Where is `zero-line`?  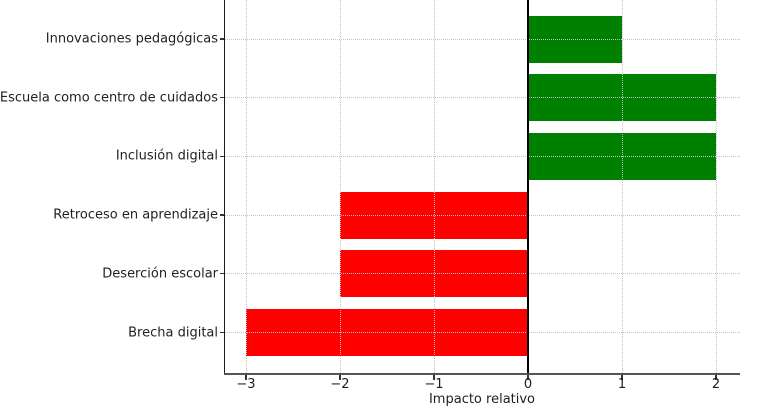
zero-line is located at coordinates (528, 186).